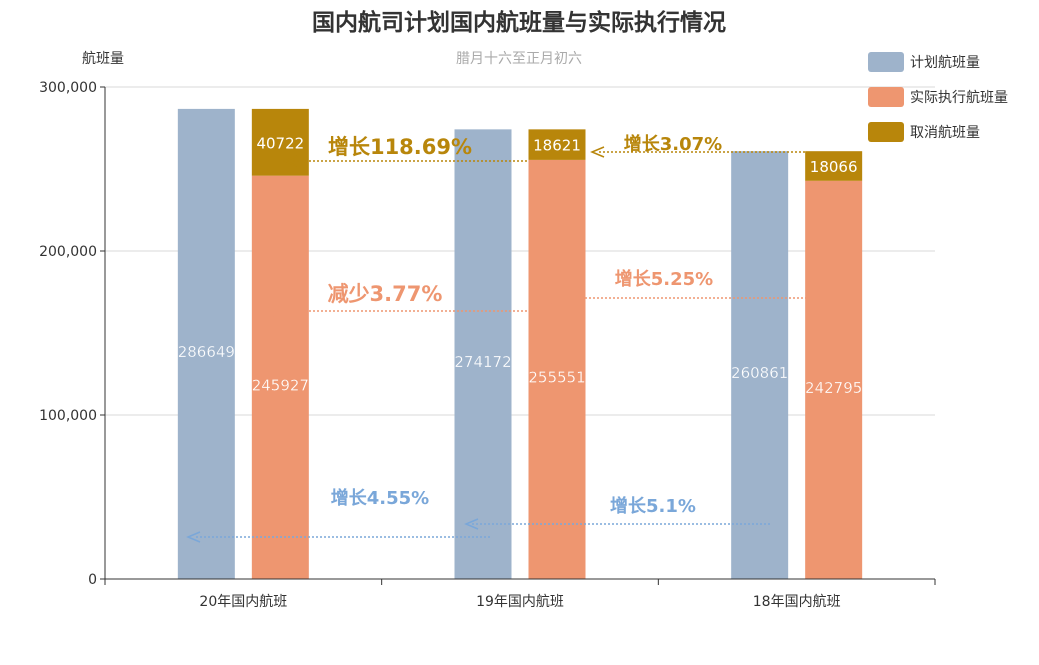  Describe the element at coordinates (833, 388) in the screenshot. I see `bar-value-label: 242795` at that location.